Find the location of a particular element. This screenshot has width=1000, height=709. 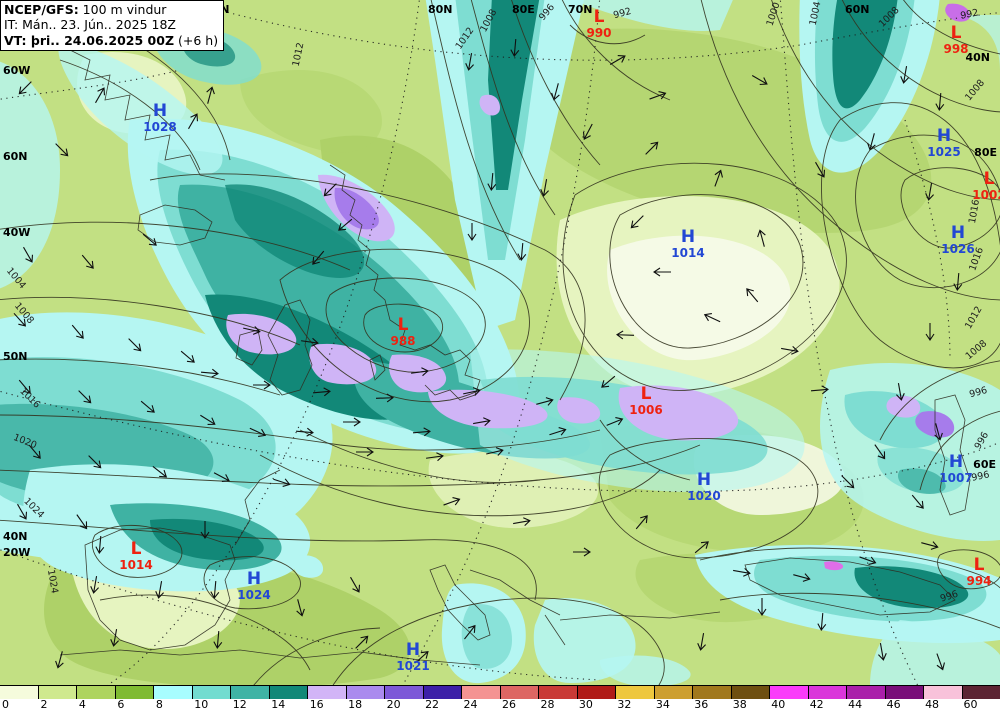

isobar-label: 996 is located at coordinates (949, 597).